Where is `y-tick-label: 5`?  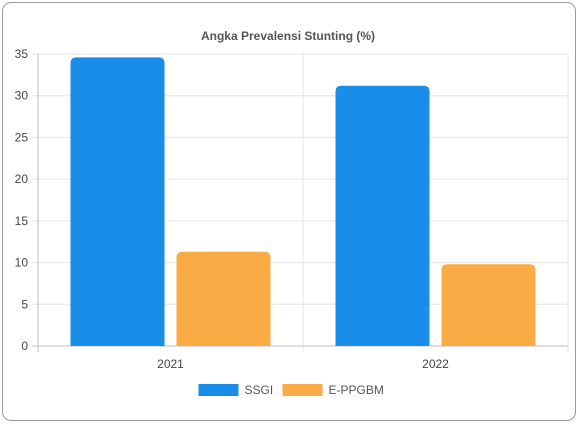 y-tick-label: 5 is located at coordinates (24, 304).